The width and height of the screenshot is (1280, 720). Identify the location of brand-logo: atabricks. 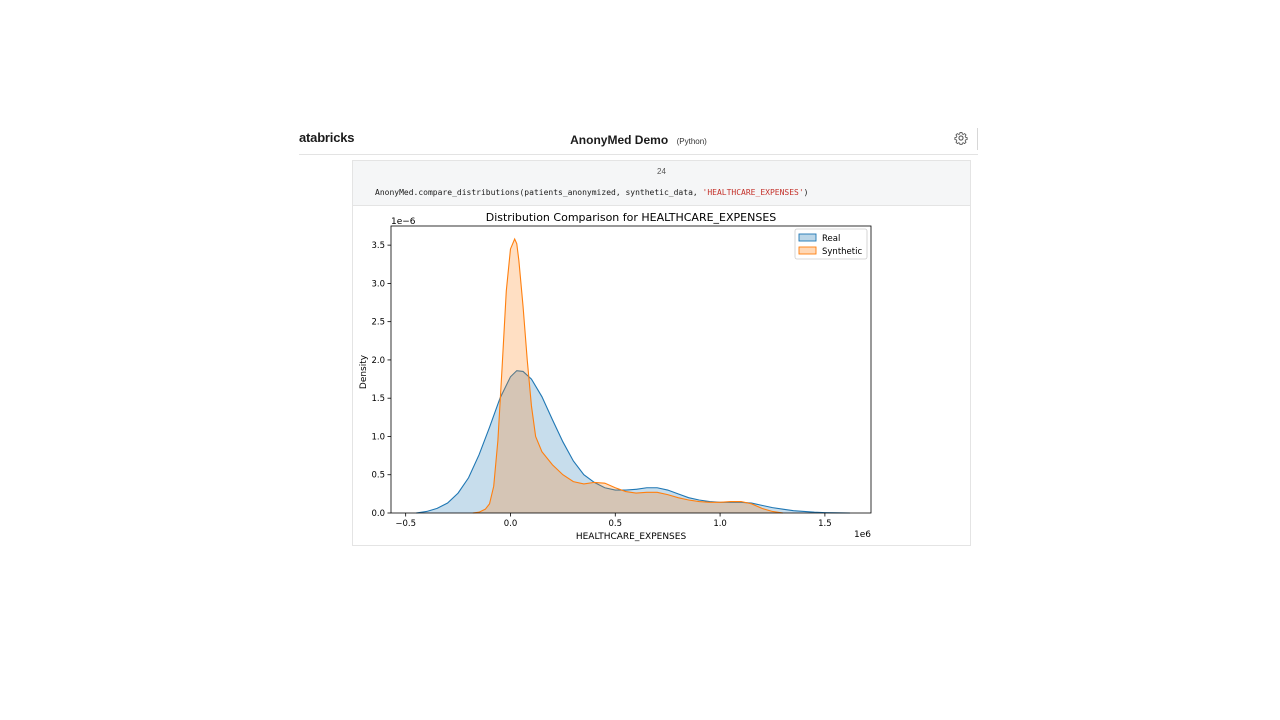
(327, 137).